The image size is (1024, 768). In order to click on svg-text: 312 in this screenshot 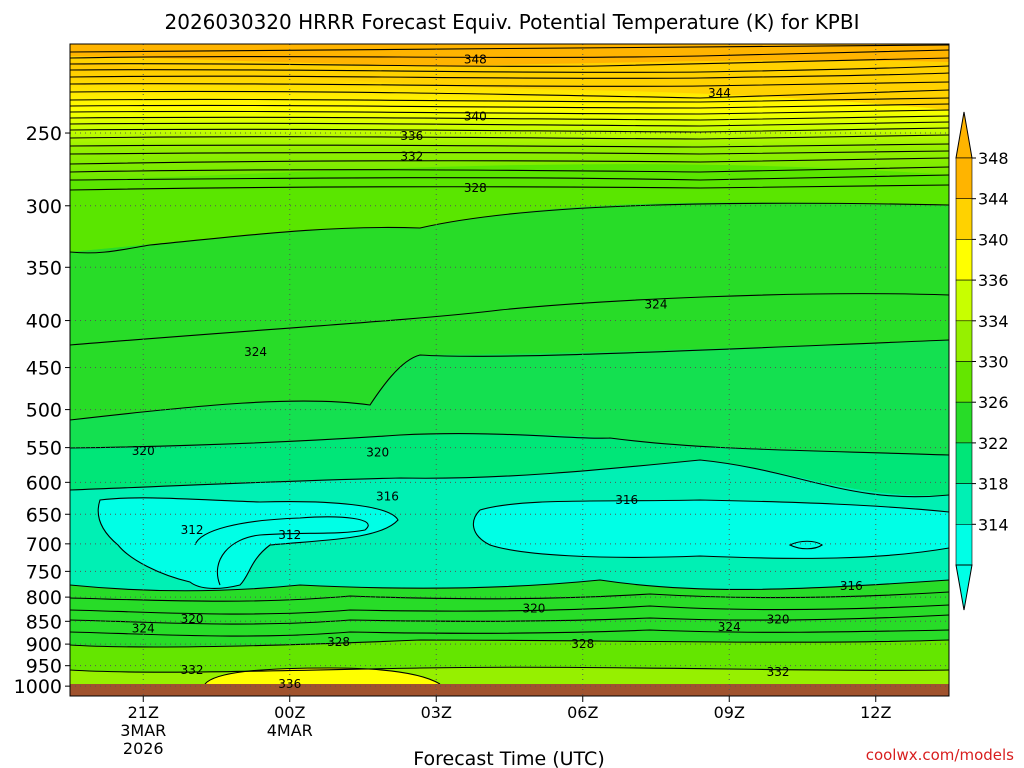, I will do `click(192, 530)`.